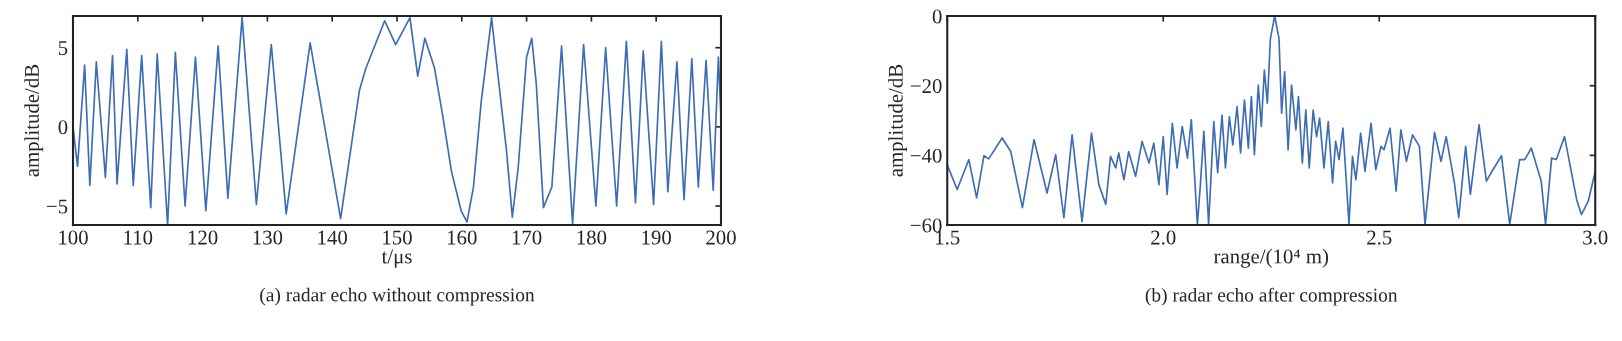 The image size is (1622, 341). I want to click on x-tick-label: 140, so click(333, 237).